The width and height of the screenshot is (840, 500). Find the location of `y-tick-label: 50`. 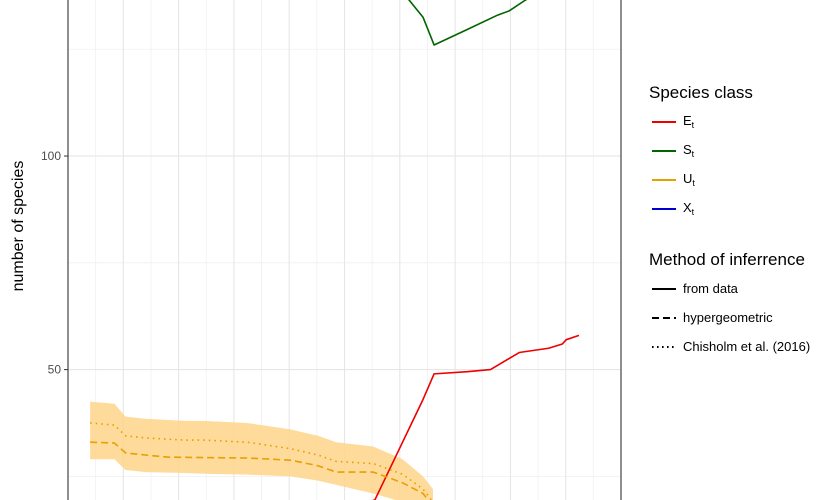

y-tick-label: 50 is located at coordinates (55, 370).